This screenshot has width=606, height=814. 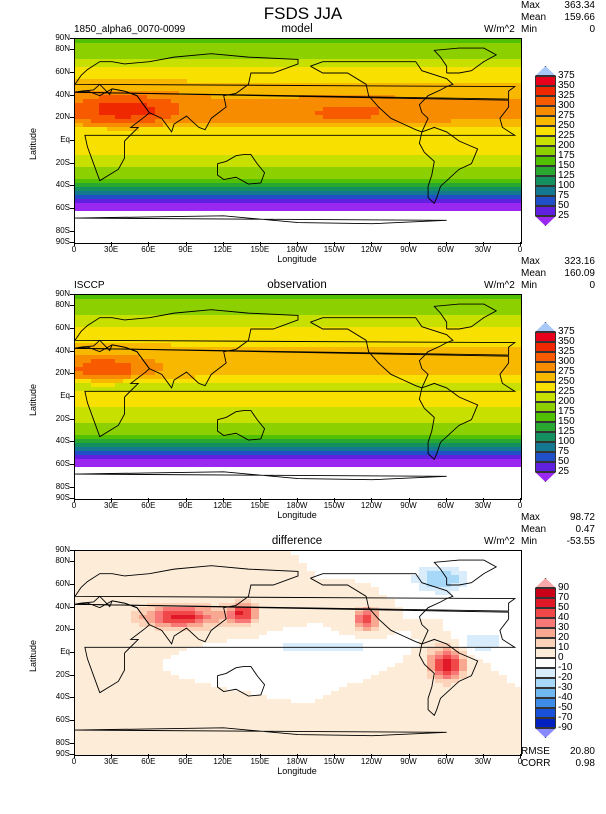 I want to click on case-label: 1850_alpha6_0070-0099, so click(x=130, y=29).